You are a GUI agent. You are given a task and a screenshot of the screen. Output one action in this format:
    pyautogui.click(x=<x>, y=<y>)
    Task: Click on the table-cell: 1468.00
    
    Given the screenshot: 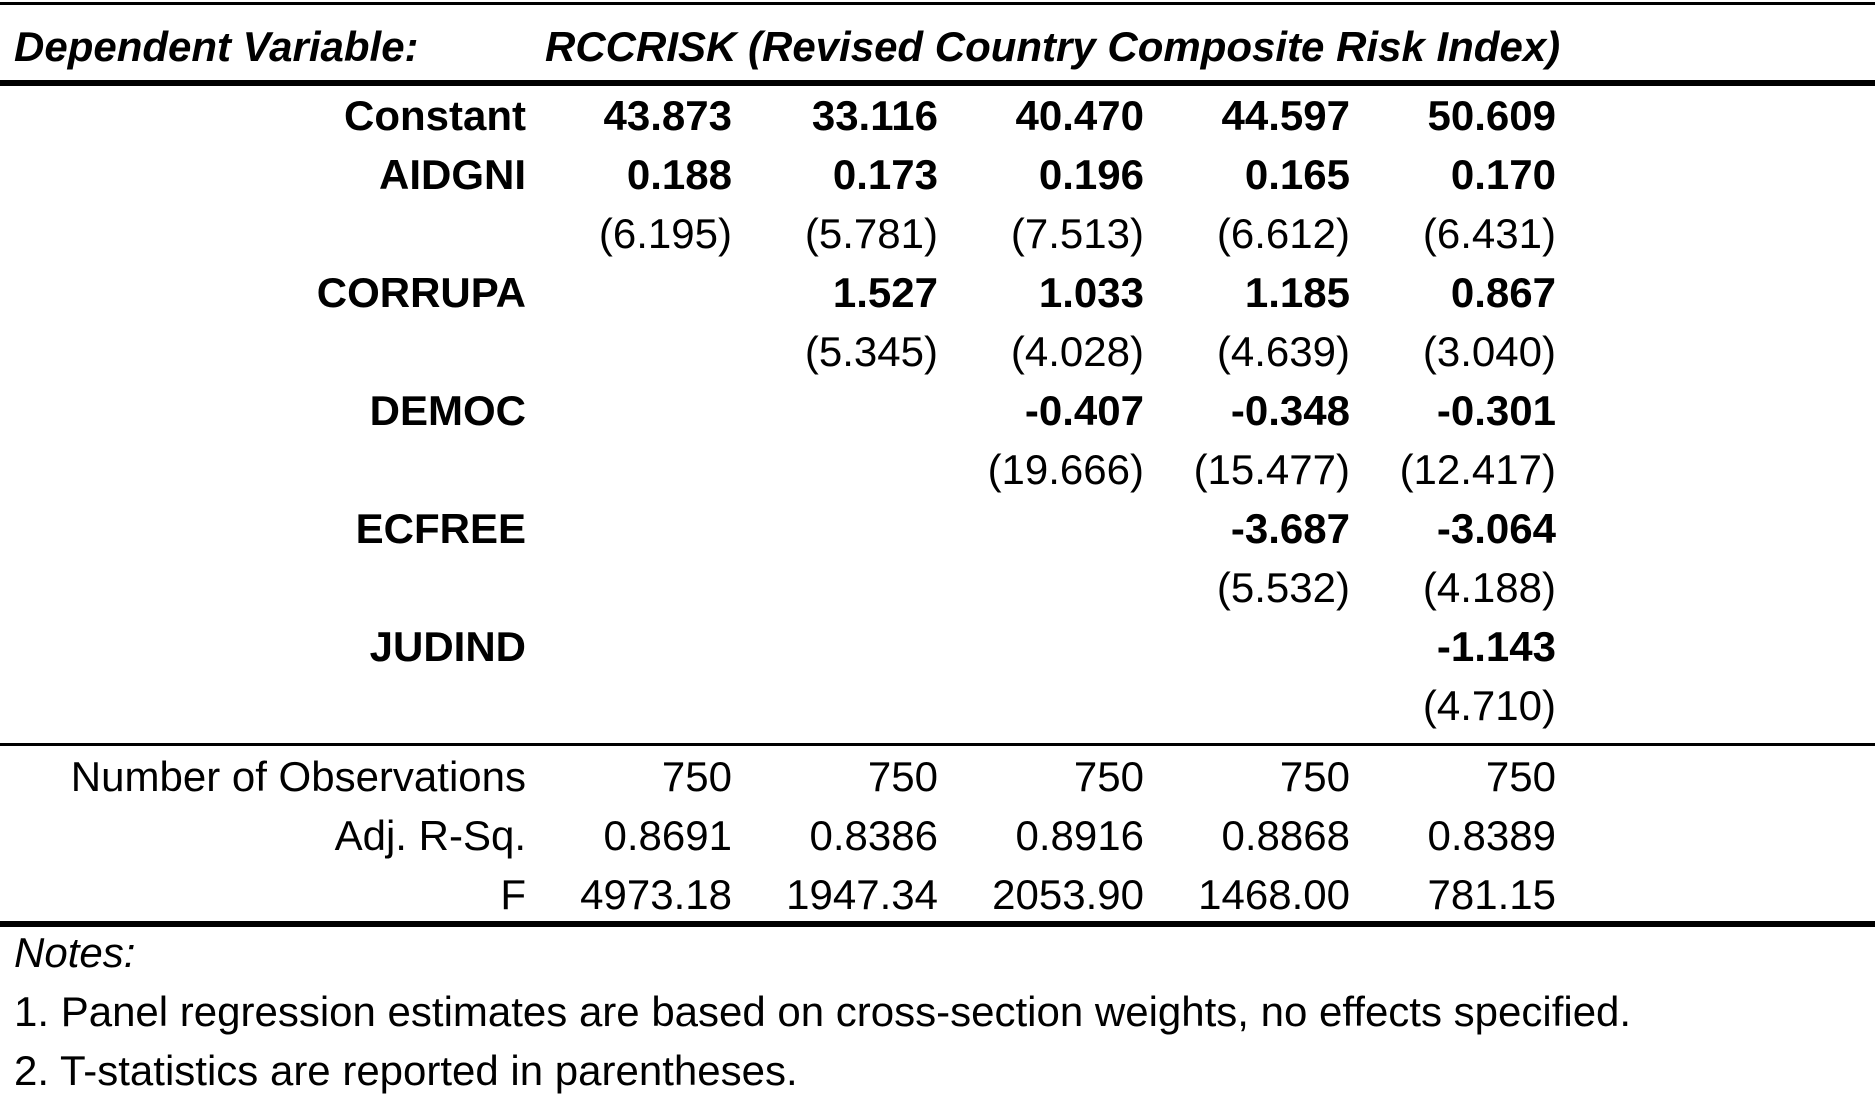 What is the action you would take?
    pyautogui.click(x=1274, y=894)
    